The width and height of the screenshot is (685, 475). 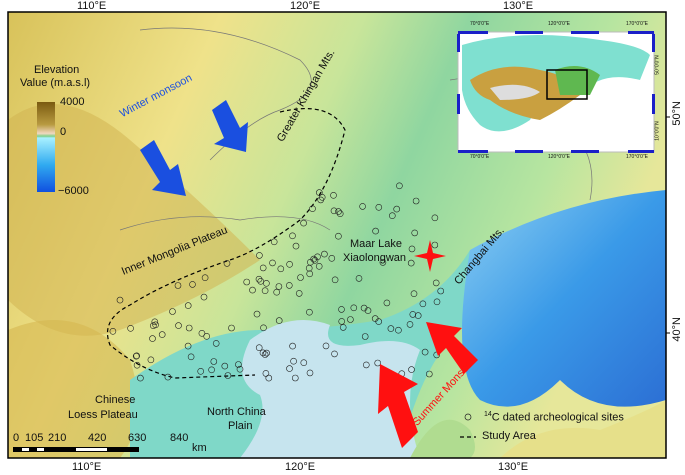 I want to click on legend-max: 4000, so click(x=72, y=102).